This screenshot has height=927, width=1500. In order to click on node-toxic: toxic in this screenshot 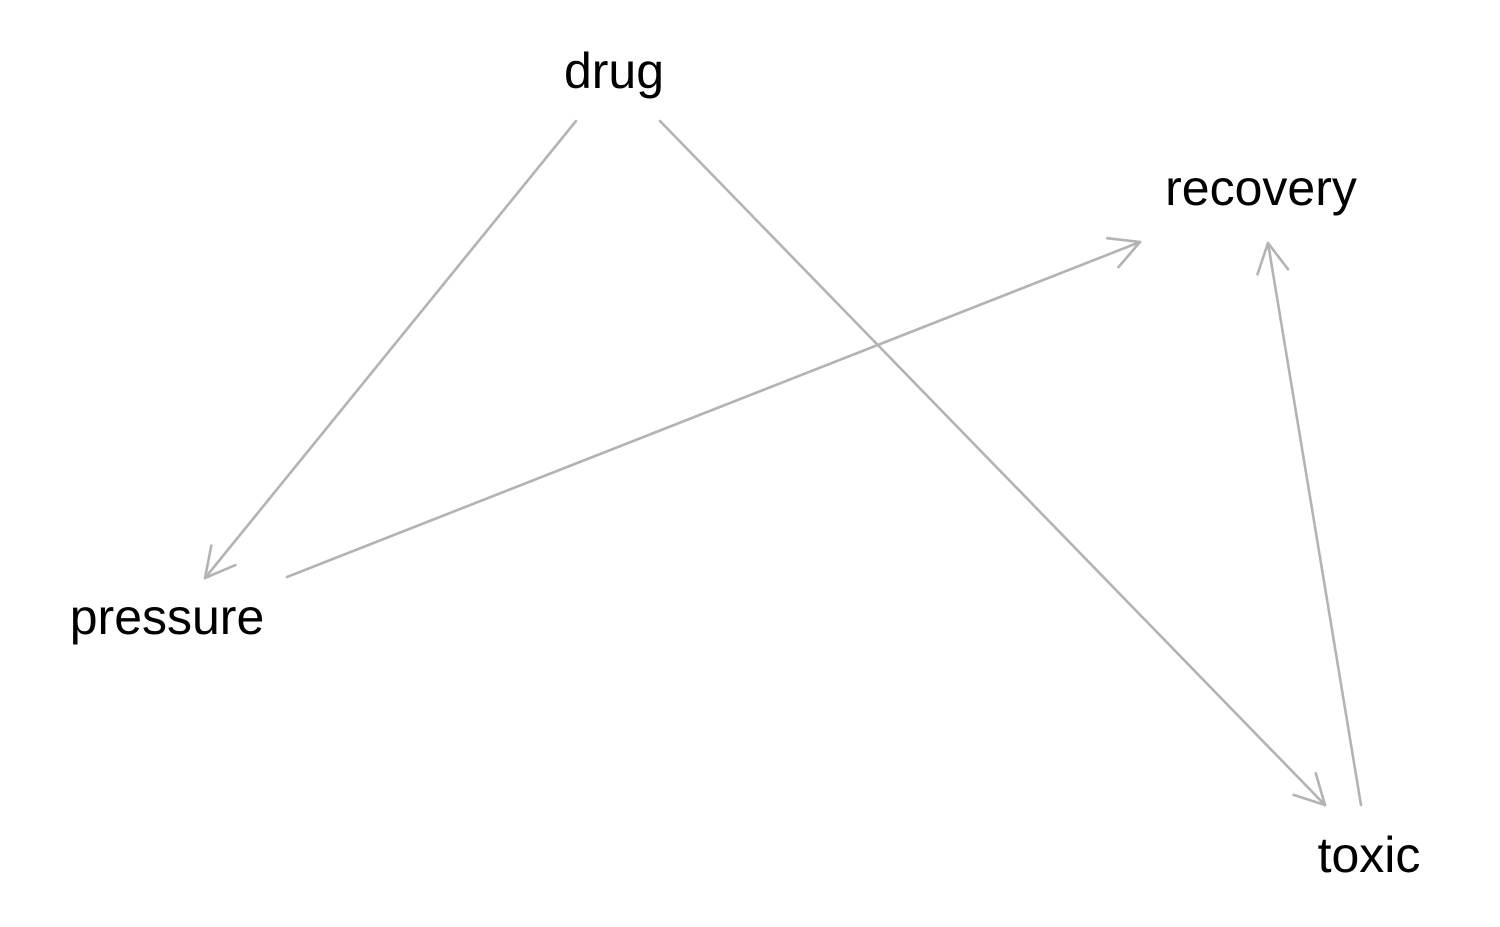, I will do `click(1369, 855)`.